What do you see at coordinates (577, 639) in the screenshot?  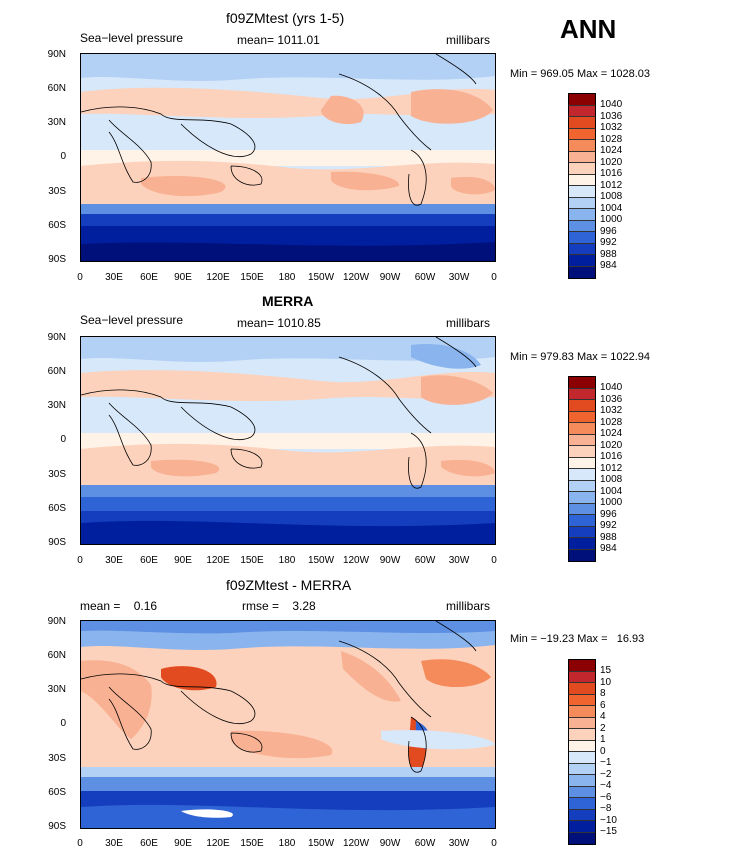 I see `minmax-label: Min = −19.23 Max = 16.93` at bounding box center [577, 639].